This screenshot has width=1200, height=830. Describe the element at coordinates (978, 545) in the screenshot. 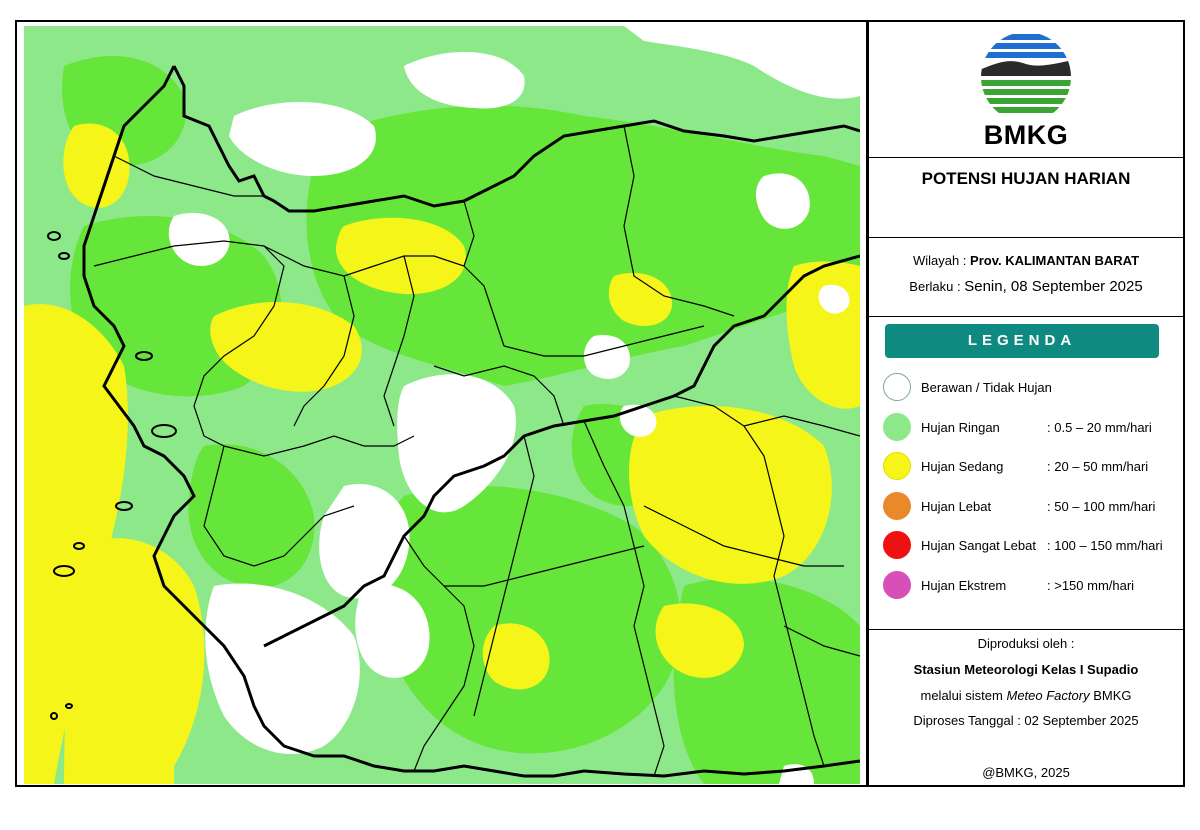

I see `legend-label: Hujan Sangat Lebat` at that location.